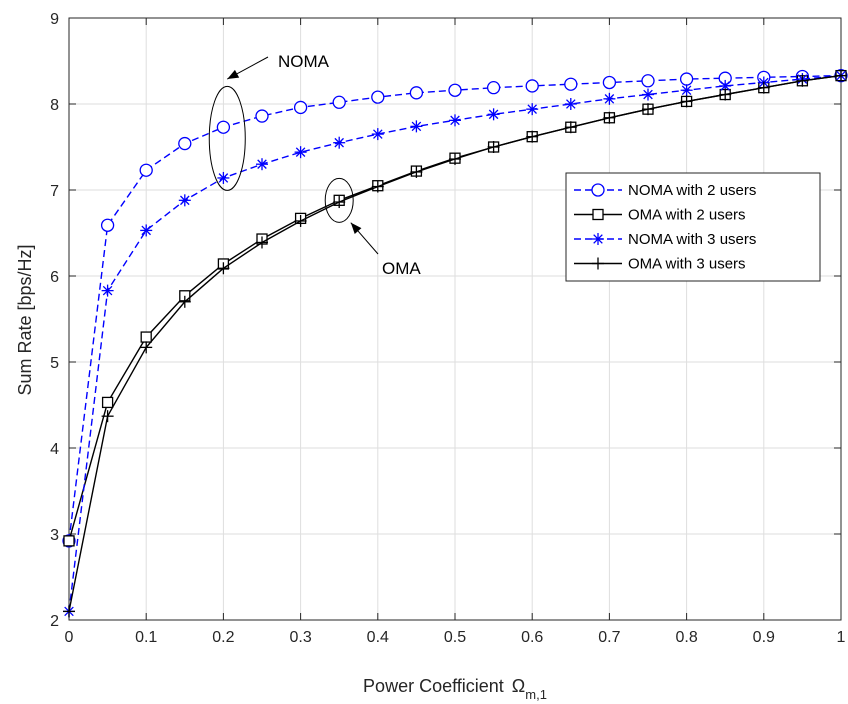 This screenshot has width=848, height=704. What do you see at coordinates (378, 637) in the screenshot?
I see `x-tick-label: 0.4` at bounding box center [378, 637].